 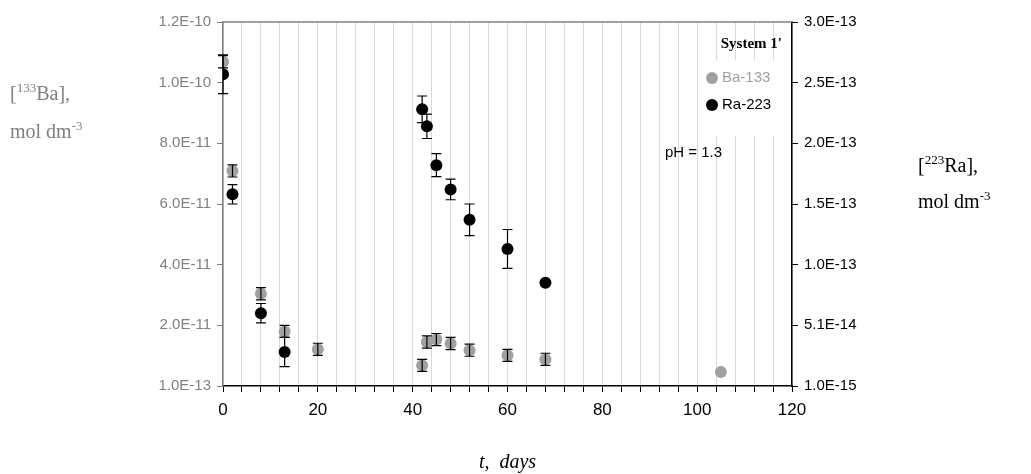 What do you see at coordinates (746, 77) in the screenshot?
I see `legend-label: Ba-133` at bounding box center [746, 77].